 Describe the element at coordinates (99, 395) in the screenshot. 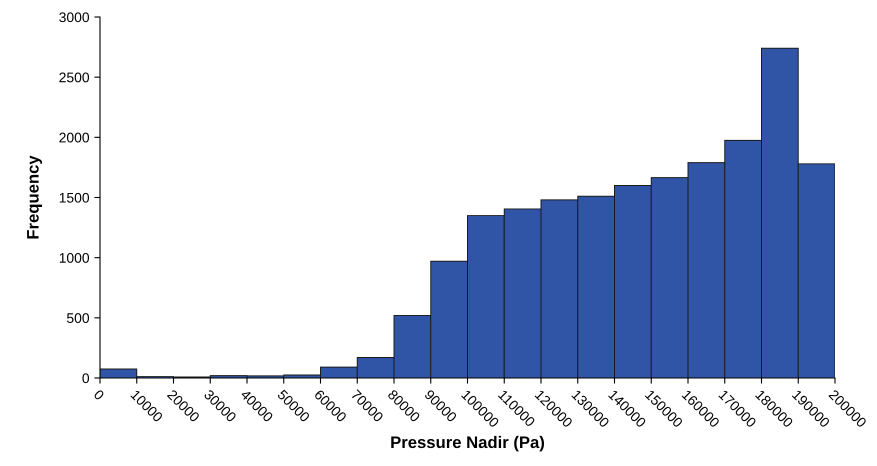

I see `x-tick-label: 0` at that location.